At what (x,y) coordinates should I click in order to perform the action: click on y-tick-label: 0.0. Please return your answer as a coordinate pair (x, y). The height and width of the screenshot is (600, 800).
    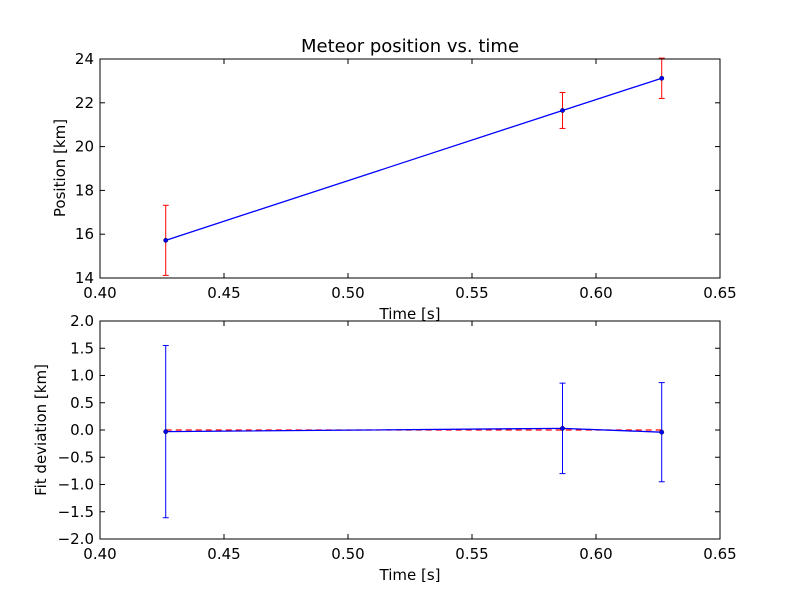
    Looking at the image, I should click on (82, 430).